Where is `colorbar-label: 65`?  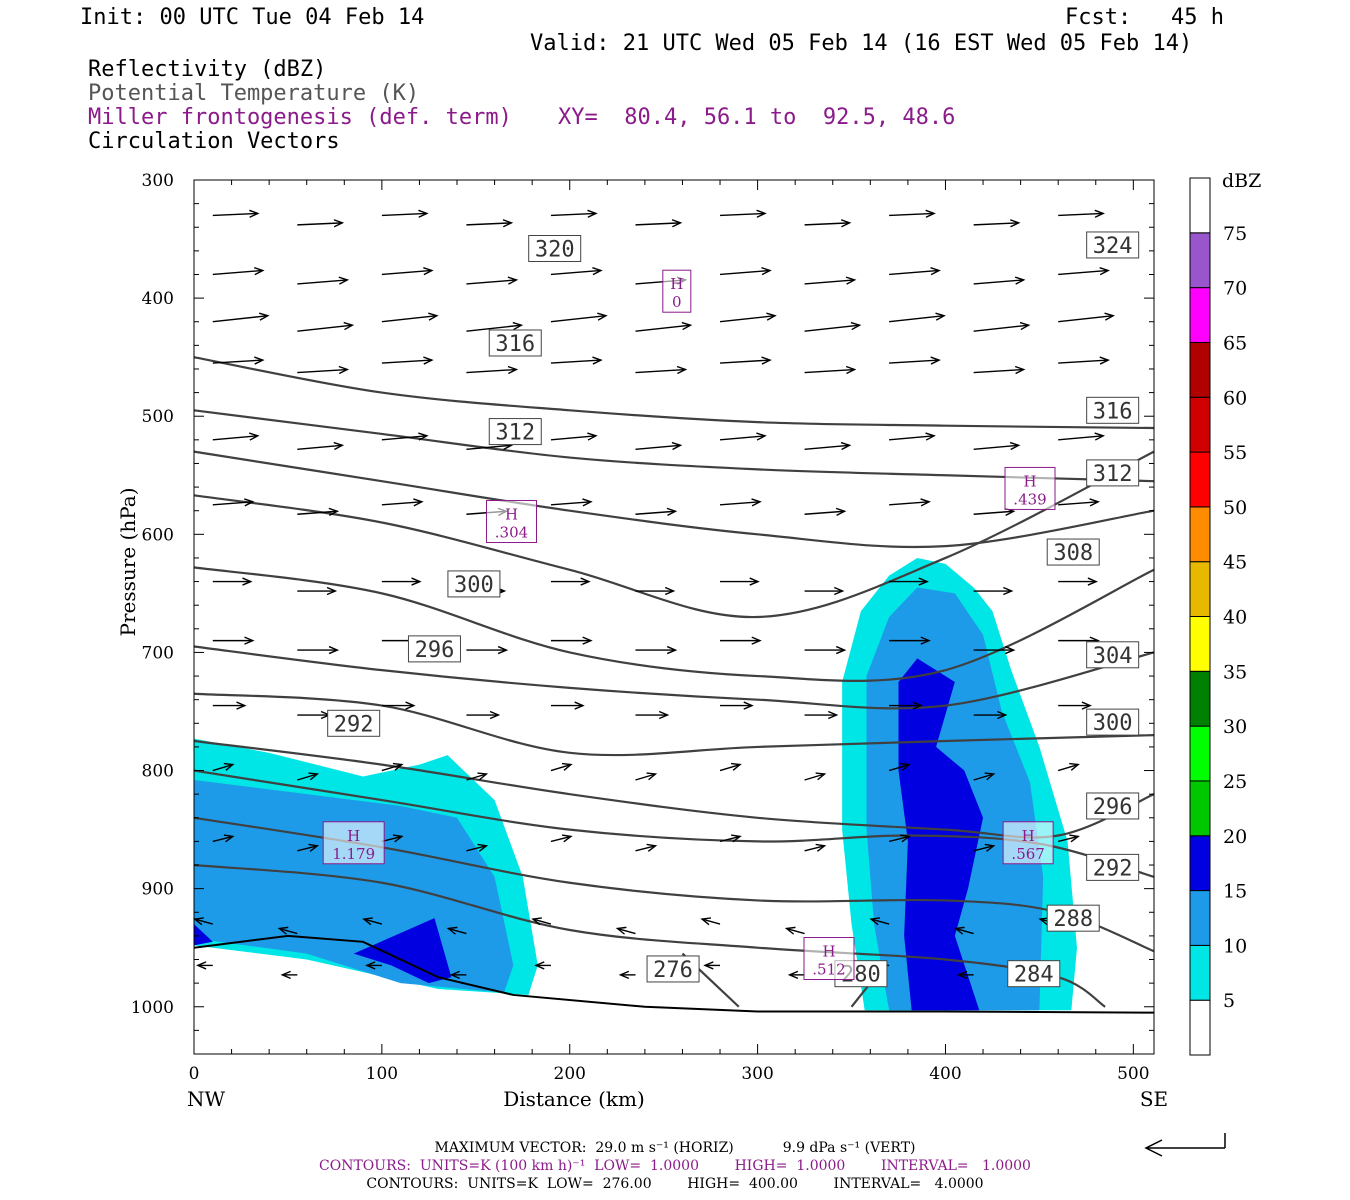
colorbar-label: 65 is located at coordinates (1235, 343).